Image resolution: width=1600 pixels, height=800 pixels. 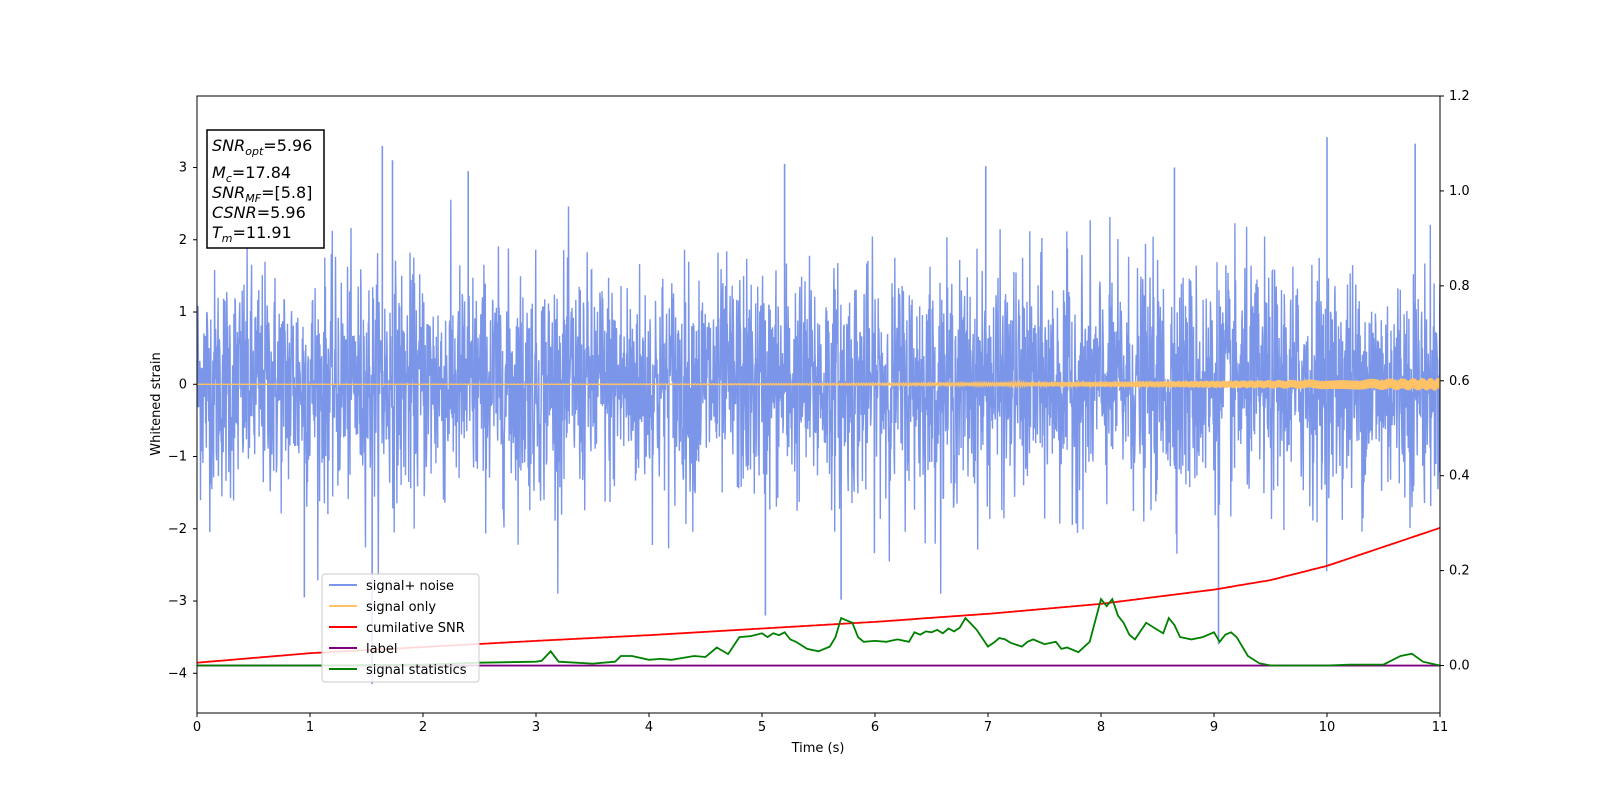 I want to click on series-signal-only, so click(x=818, y=384).